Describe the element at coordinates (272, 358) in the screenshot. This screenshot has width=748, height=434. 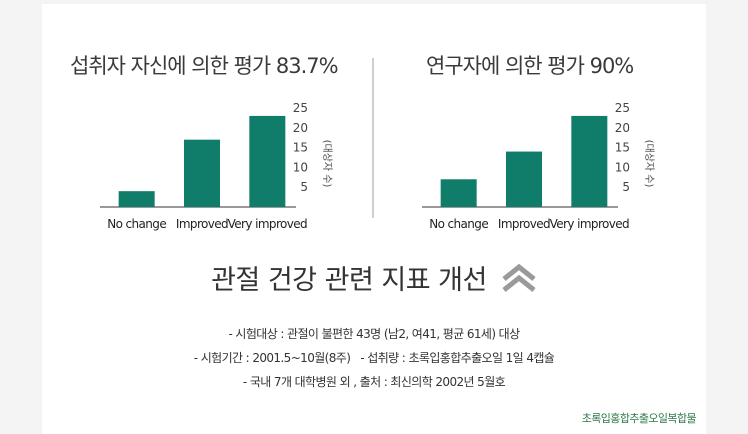
I see `note-period: - 시험기간 : 2001.5~10월(8주)` at that location.